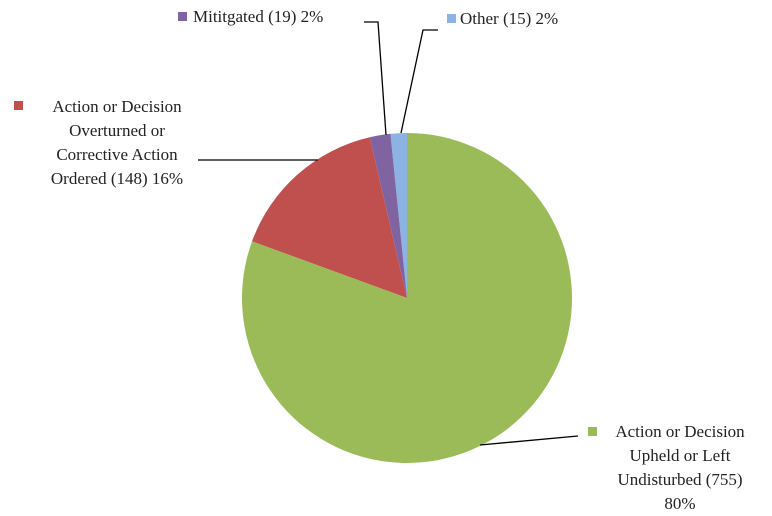  I want to click on slice-label: Other (15) 2%, so click(509, 18).